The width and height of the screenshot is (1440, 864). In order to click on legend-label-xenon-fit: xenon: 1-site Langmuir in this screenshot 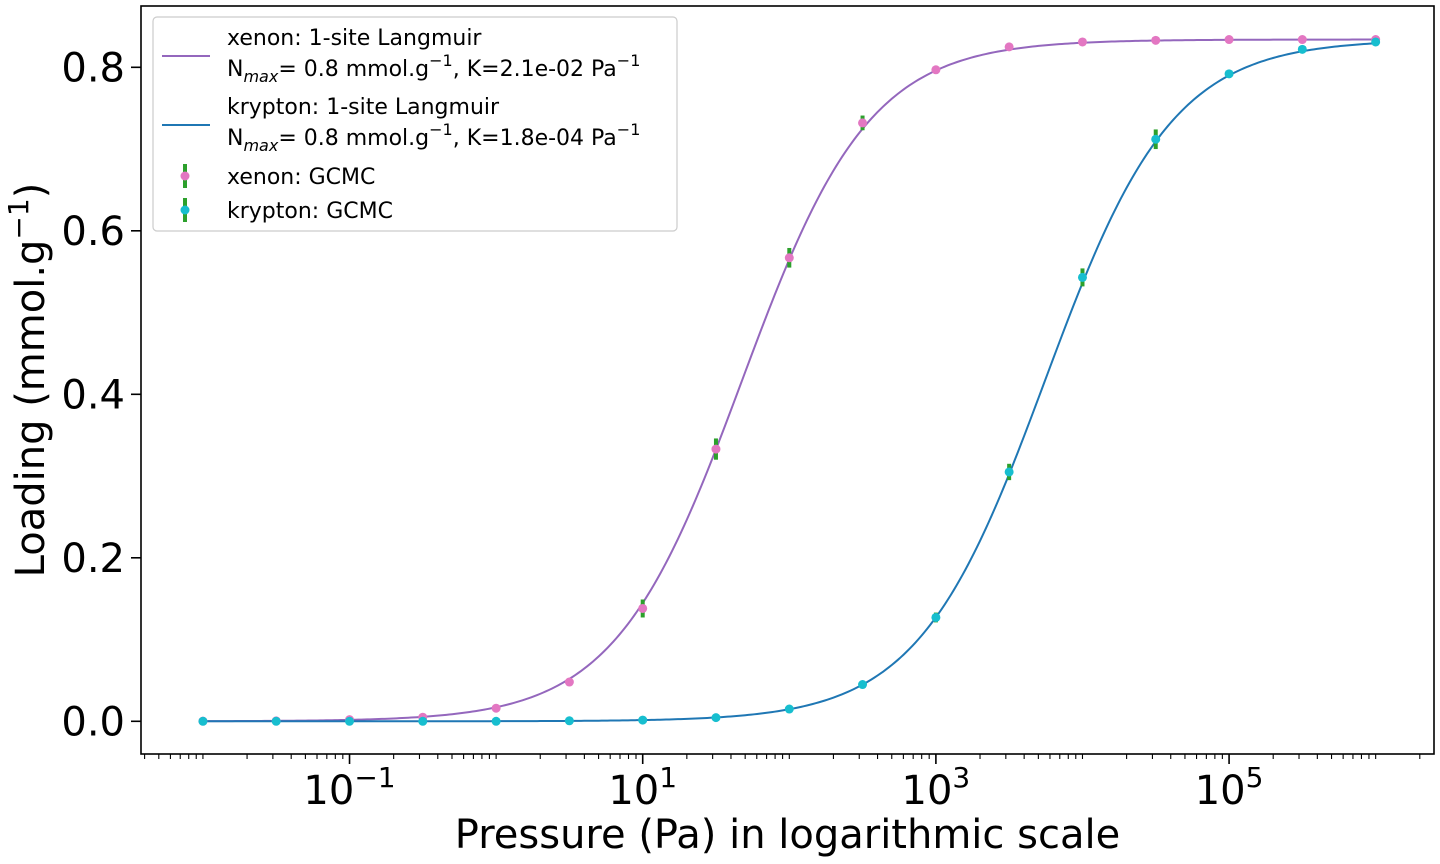, I will do `click(354, 38)`.